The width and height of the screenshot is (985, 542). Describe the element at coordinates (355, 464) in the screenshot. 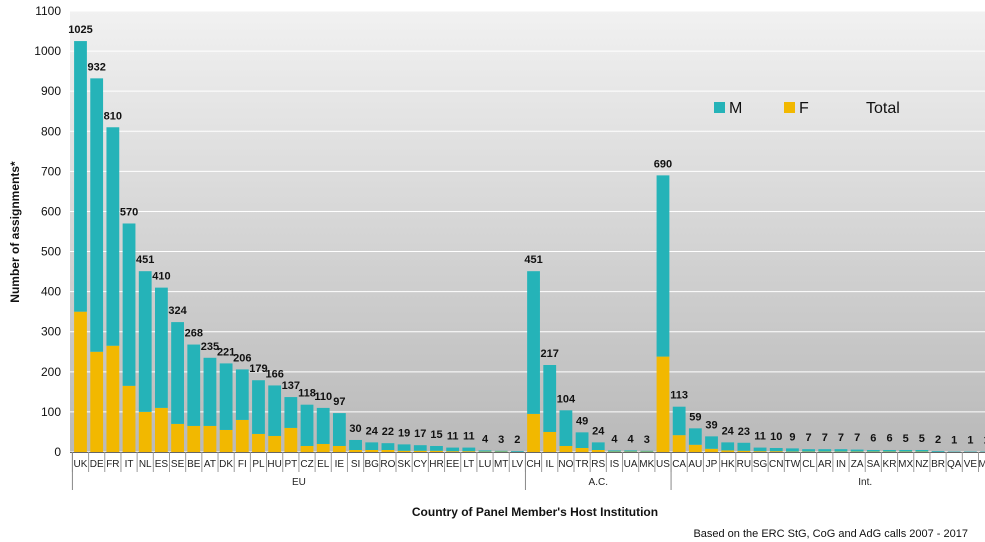

I see `x-tick-label: SI` at that location.